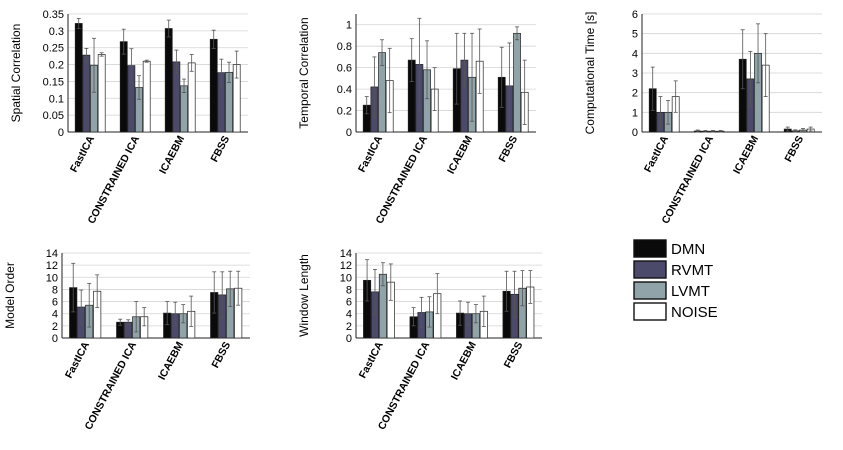 The image size is (843, 450). Describe the element at coordinates (692, 270) in the screenshot. I see `legend-label-rvmt: RVMT` at that location.